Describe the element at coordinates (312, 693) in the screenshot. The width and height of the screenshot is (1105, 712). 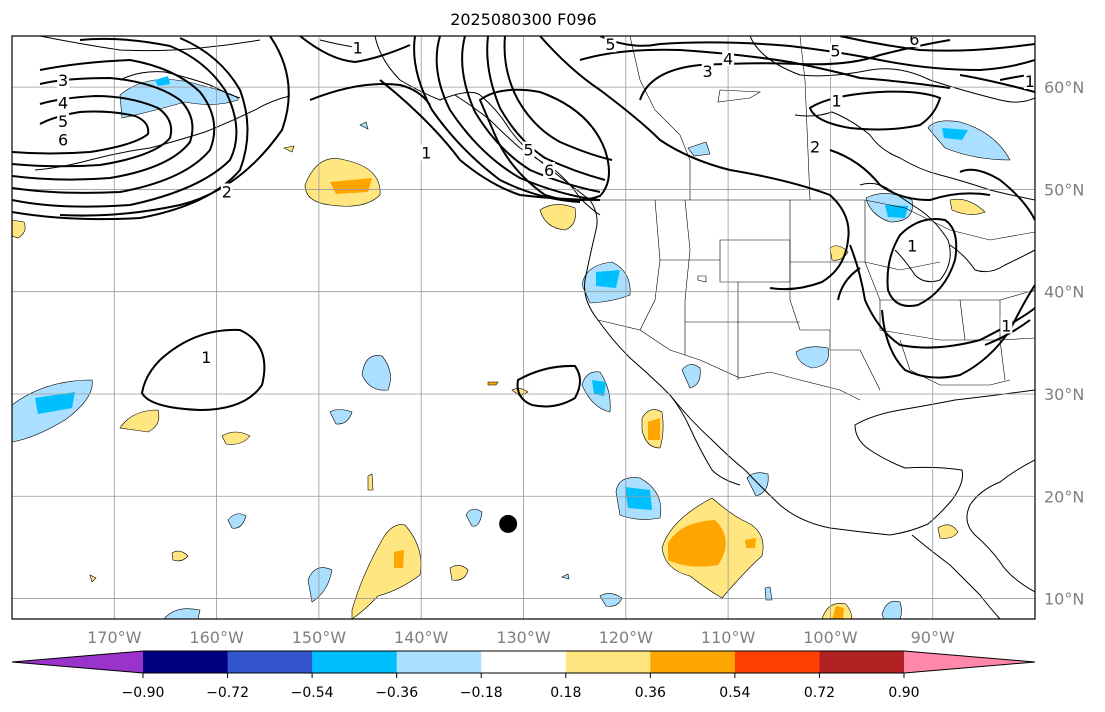
I see `colorbar-tick-label: −0.54` at that location.